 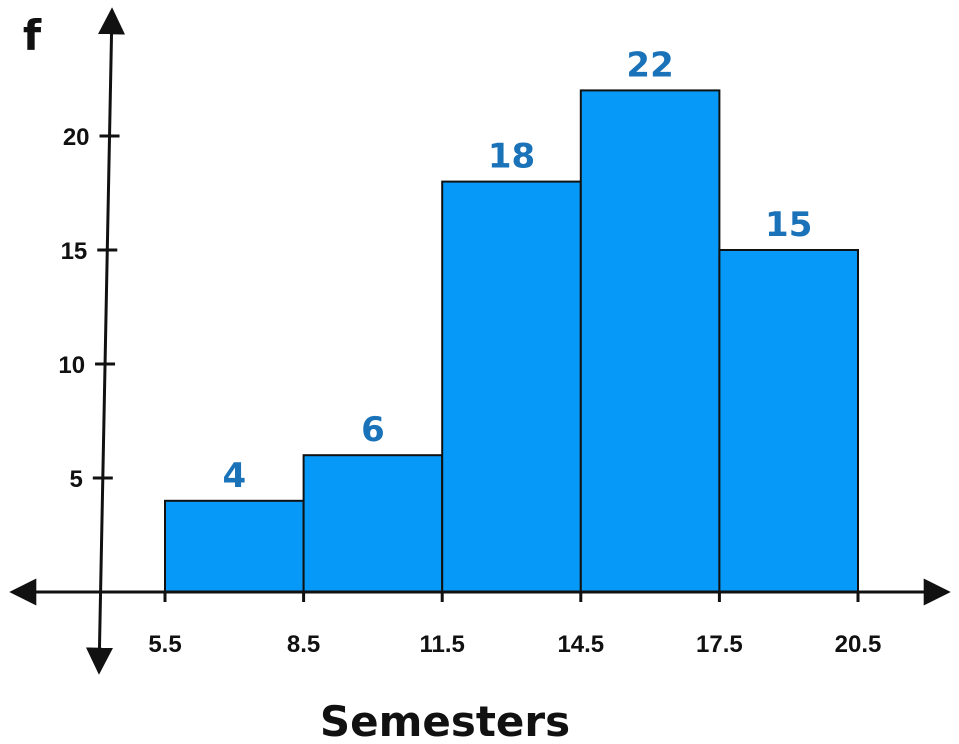 What do you see at coordinates (164, 644) in the screenshot?
I see `x-tick-label-1: 5.5` at bounding box center [164, 644].